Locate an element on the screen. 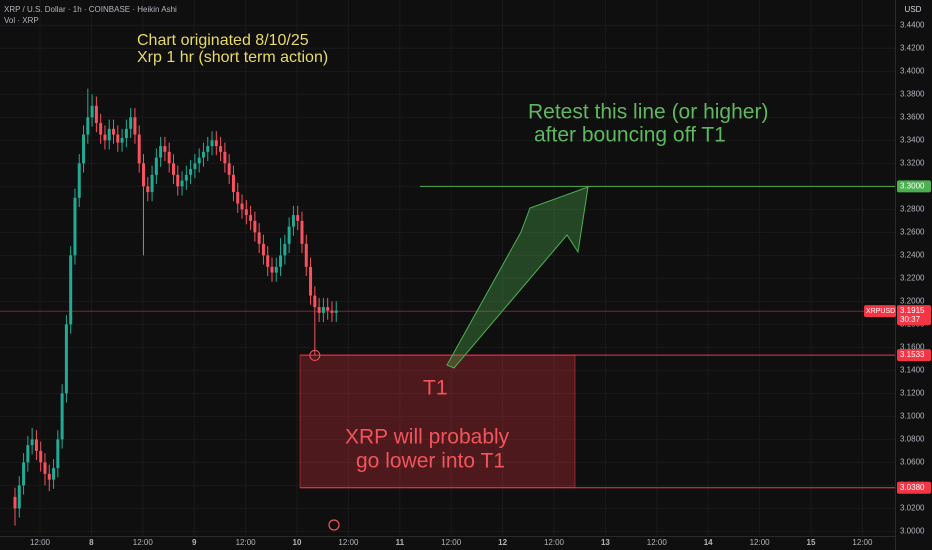 This screenshot has width=932, height=550. currency: USD is located at coordinates (913, 9).